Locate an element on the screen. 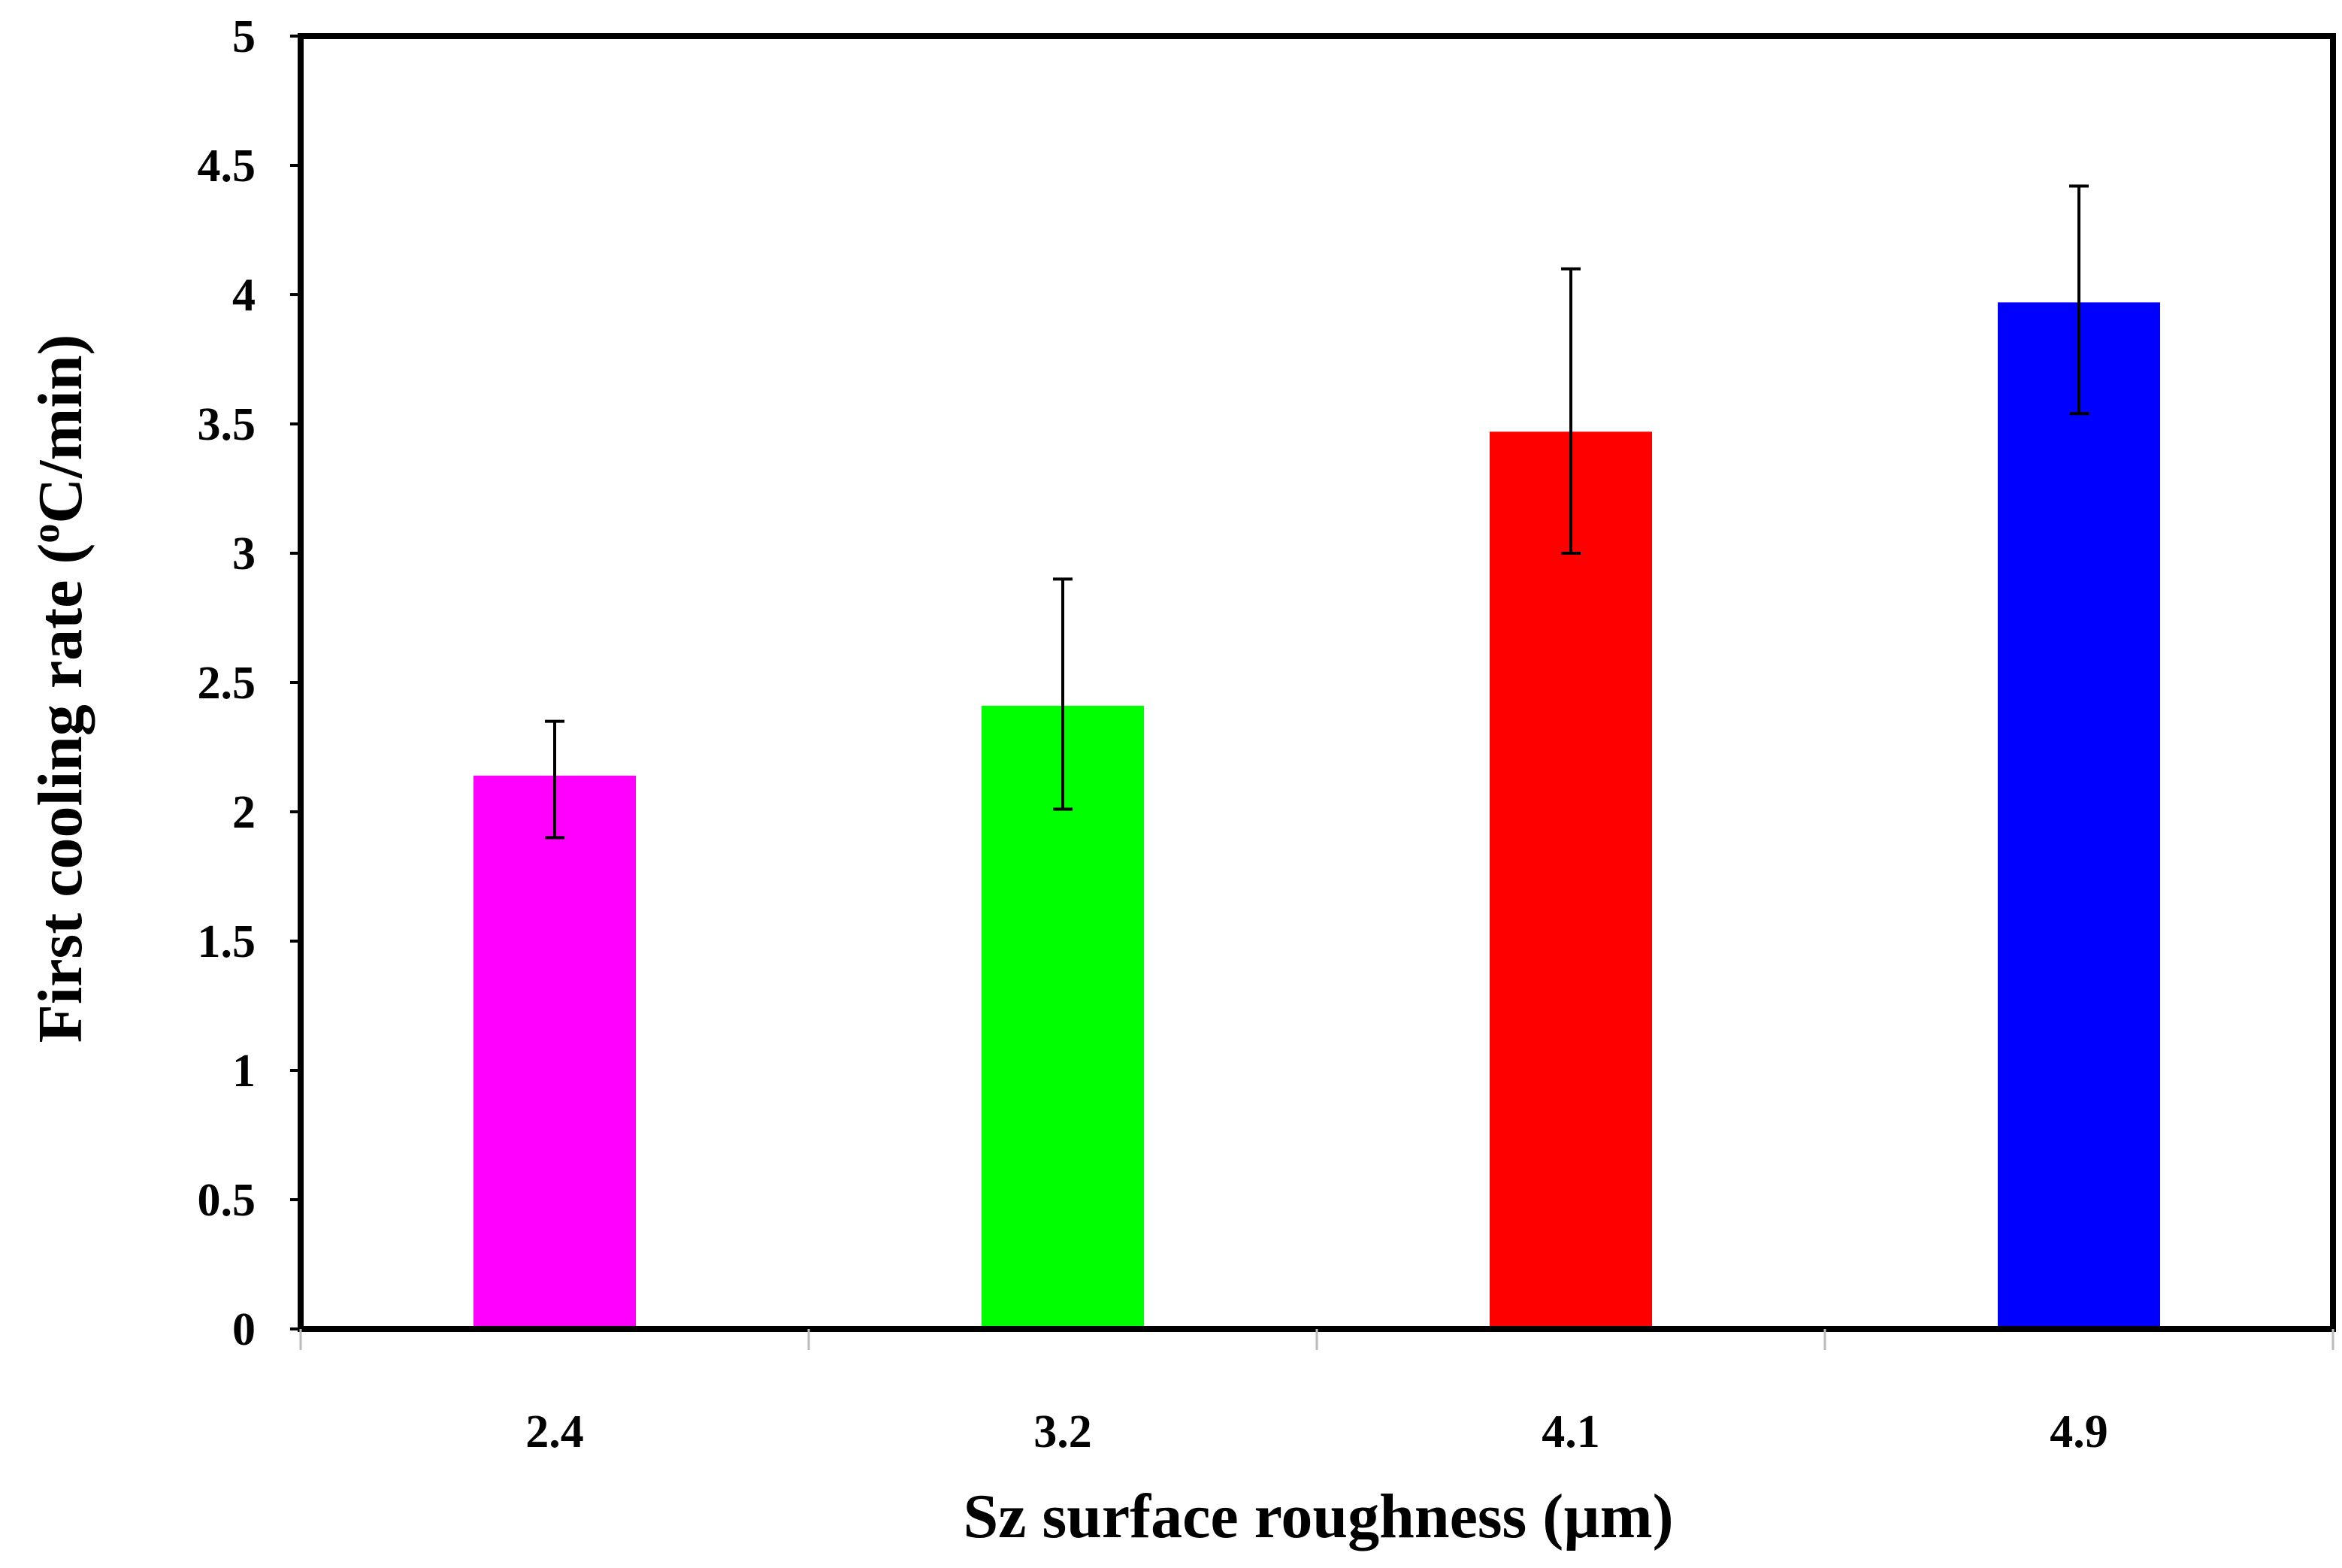 The height and width of the screenshot is (1568, 2342). x-axis-title: Sz surface roughness (µm) is located at coordinates (1318, 1516).